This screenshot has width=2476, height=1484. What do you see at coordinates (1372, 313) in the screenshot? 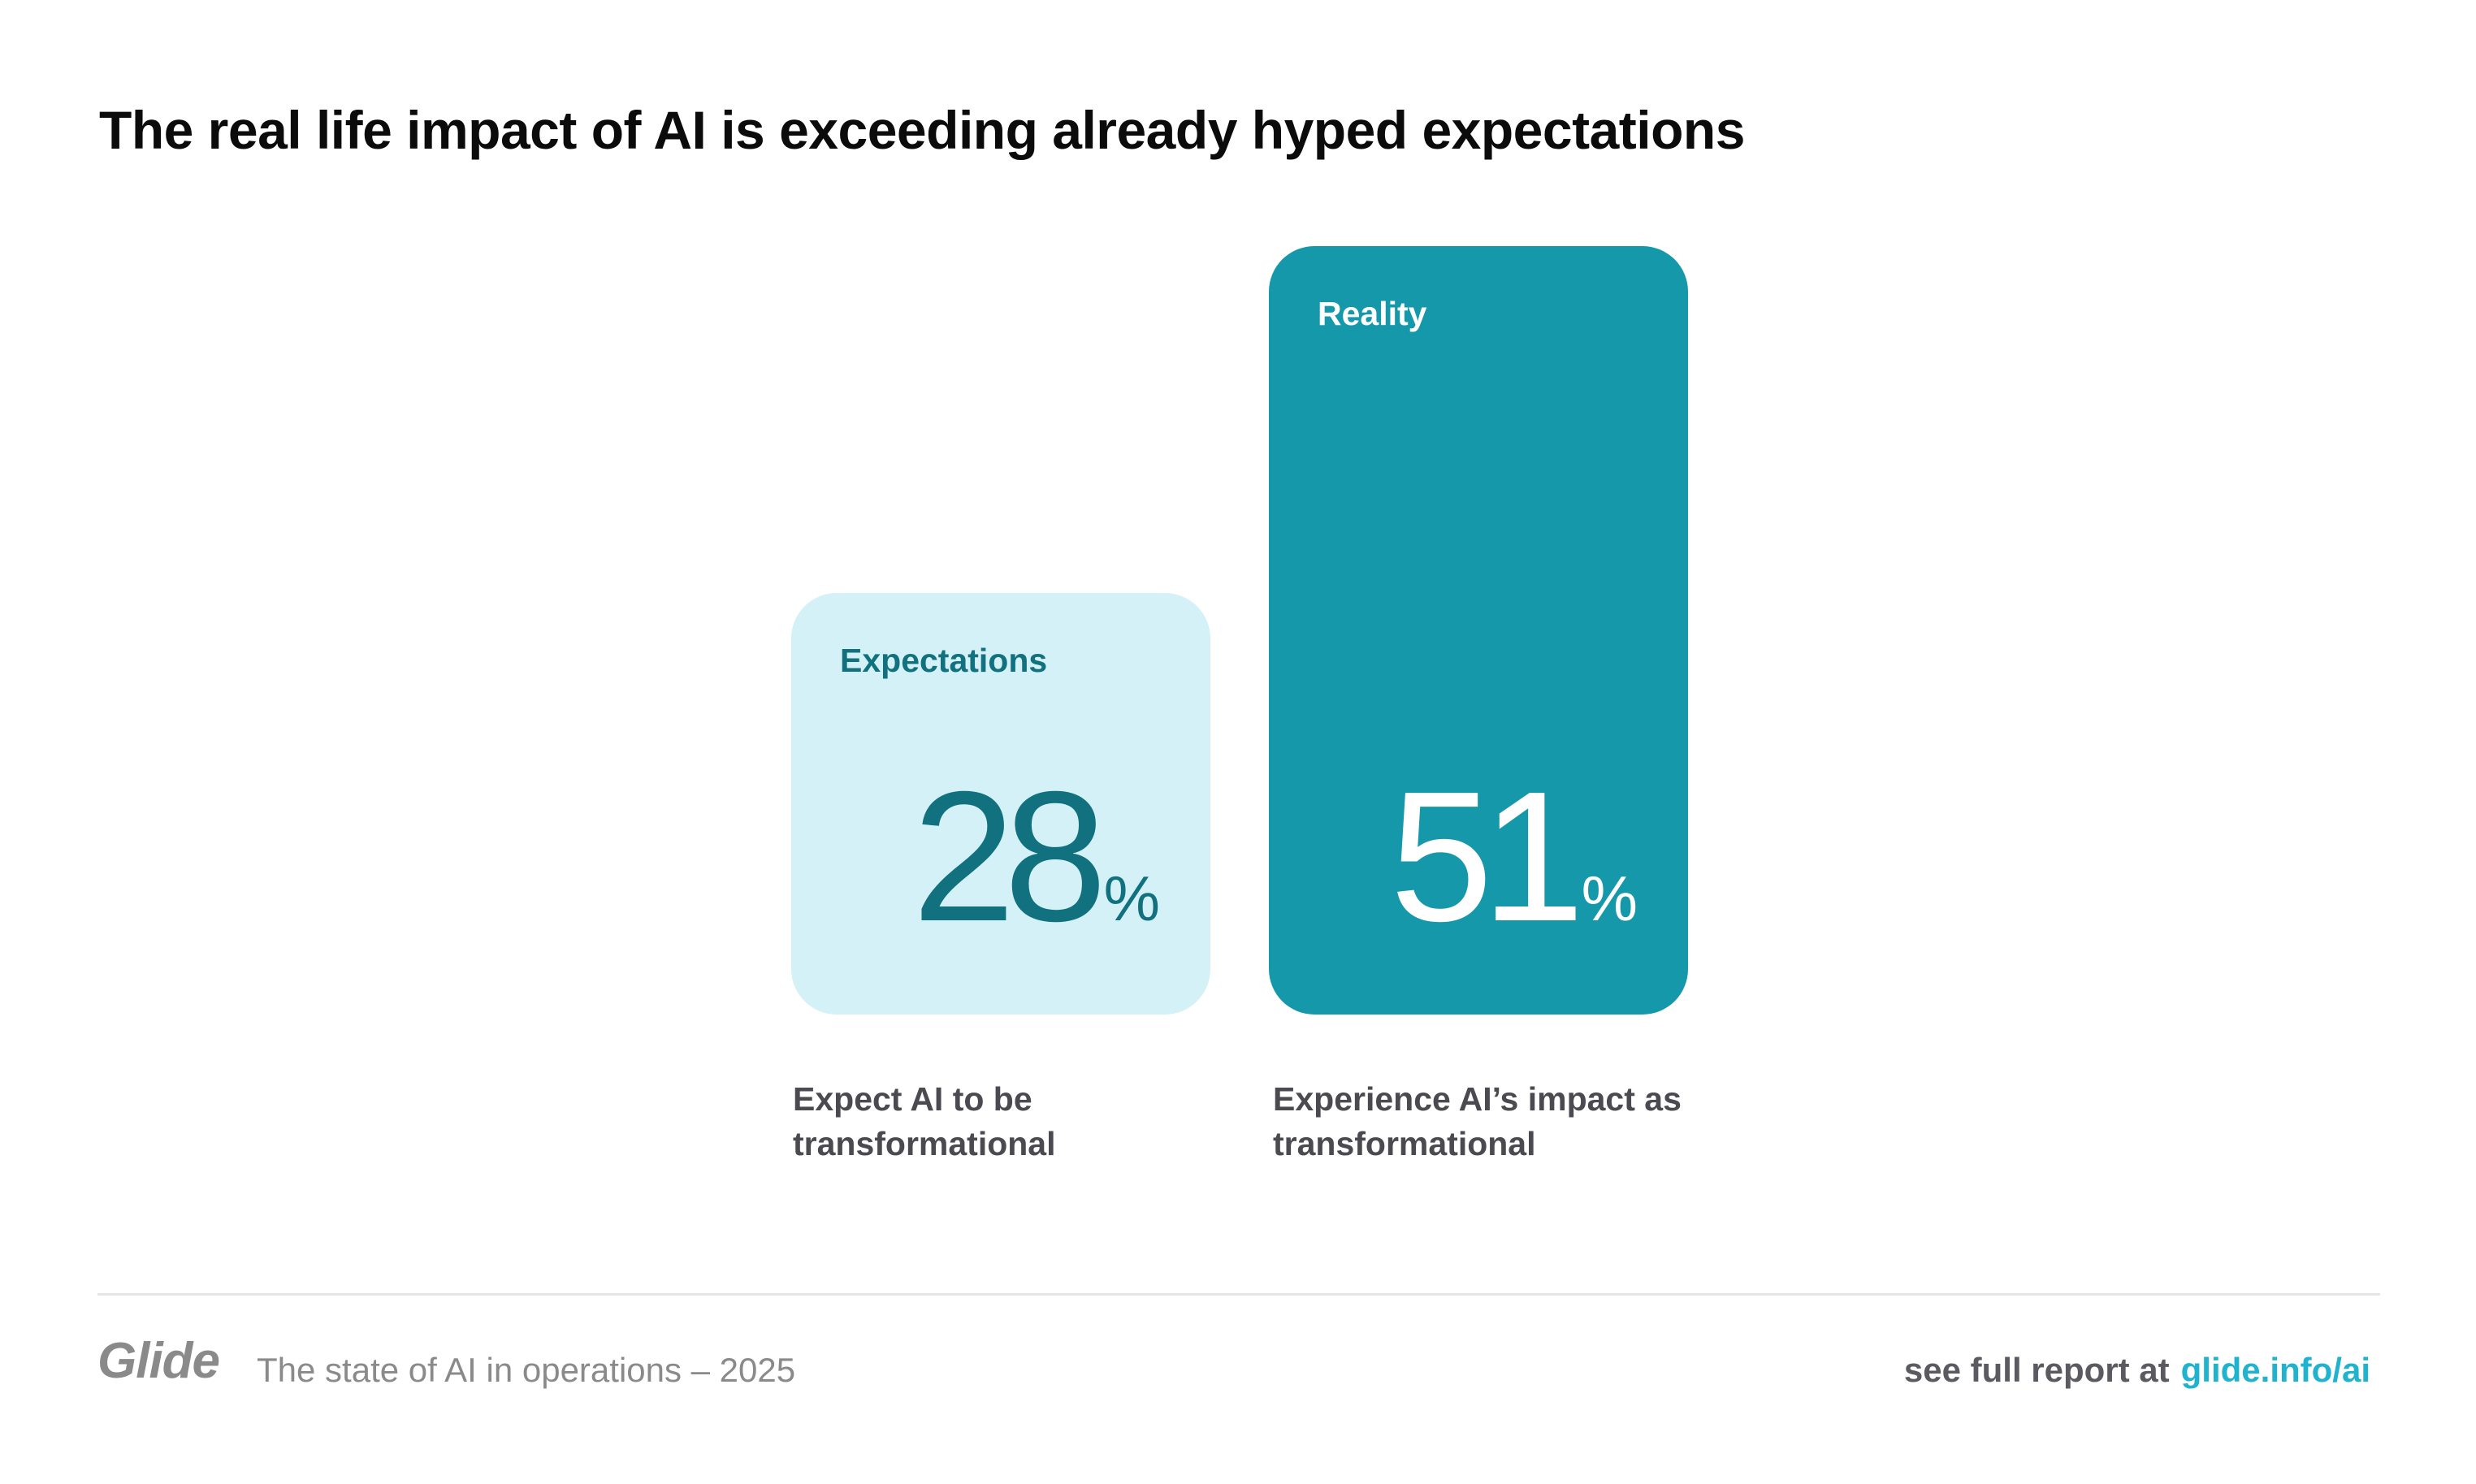
I see `bar-label-reality: Reality` at bounding box center [1372, 313].